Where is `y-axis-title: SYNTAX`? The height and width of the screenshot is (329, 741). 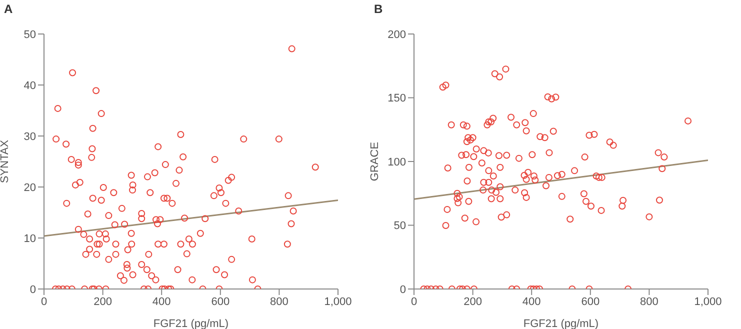
y-axis-title: SYNTAX is located at coordinates (5, 161).